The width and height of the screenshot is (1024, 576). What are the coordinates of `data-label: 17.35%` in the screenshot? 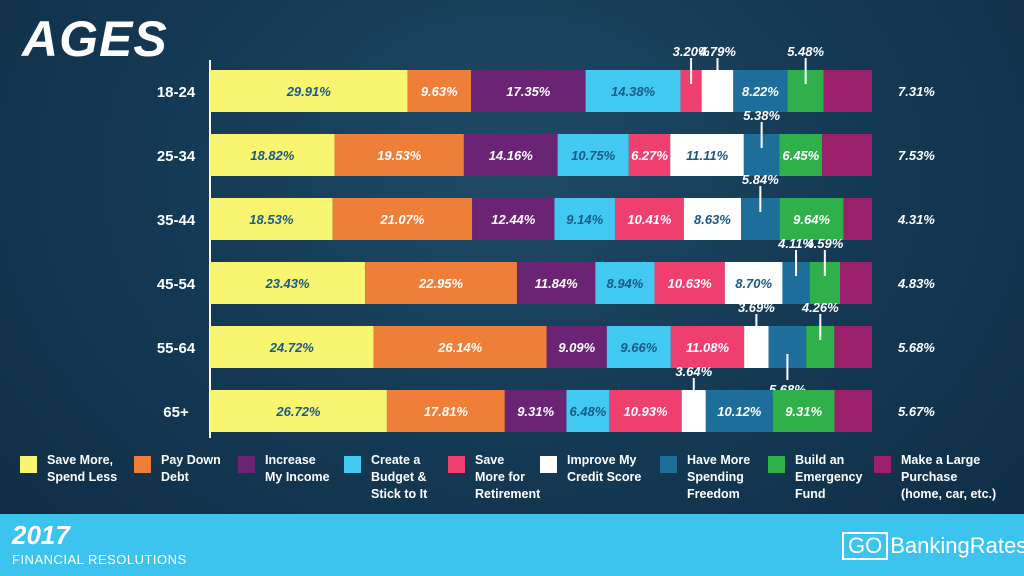 It's located at (528, 91).